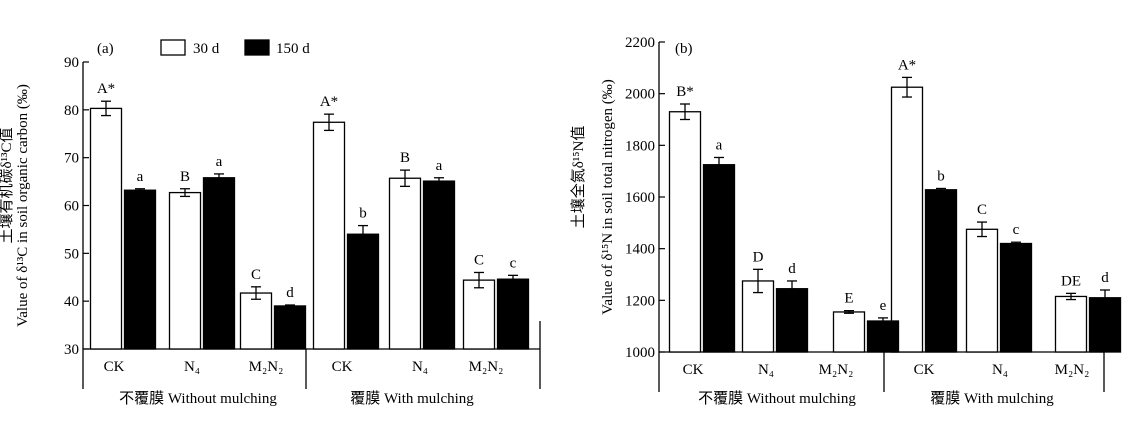 This screenshot has height=422, width=1136. Describe the element at coordinates (578, 177) in the screenshot. I see `y-axis-title-cn: 土壤全氮δ¹⁵N值` at that location.